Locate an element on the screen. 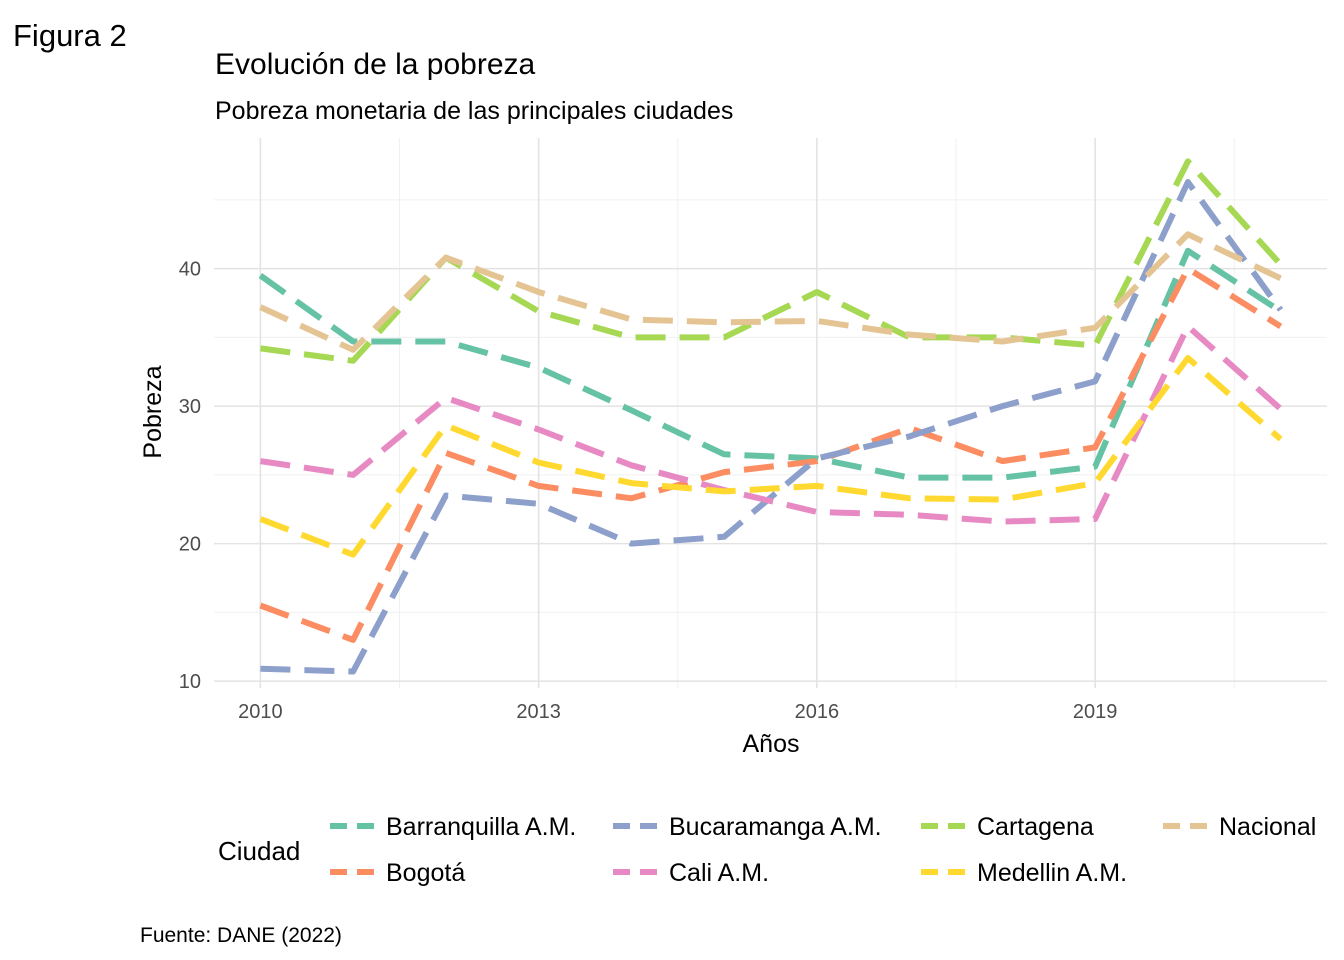  legend-item-bogota: Bogotá is located at coordinates (397, 873).